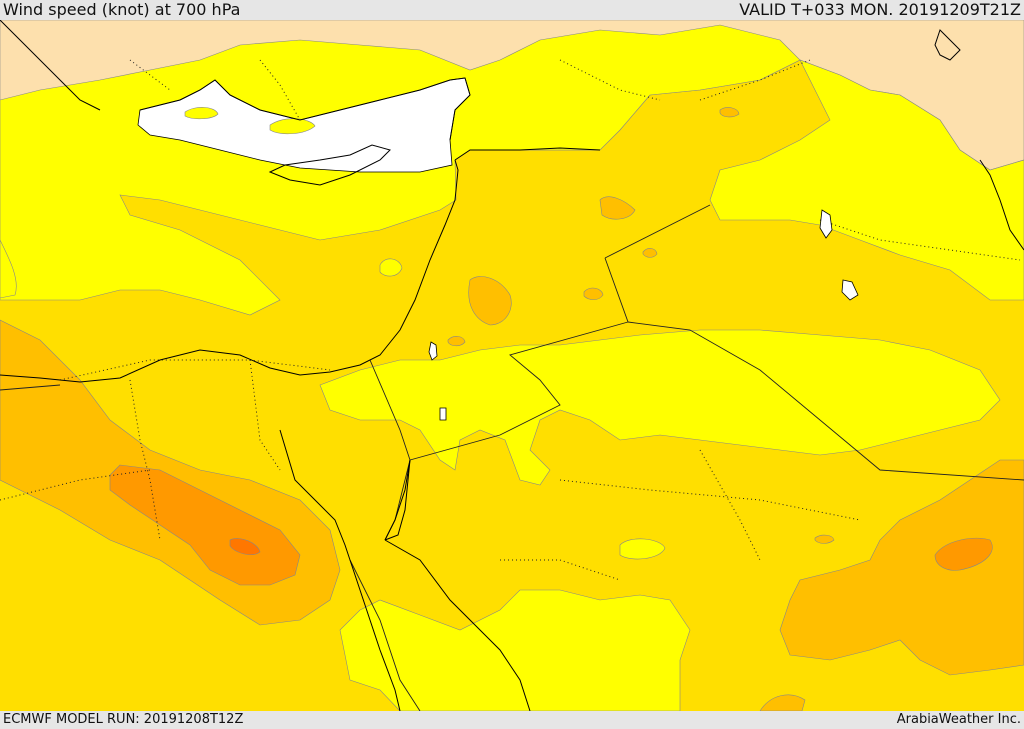  I want to click on wind-contour-level-2-northeast, so click(866, 180).